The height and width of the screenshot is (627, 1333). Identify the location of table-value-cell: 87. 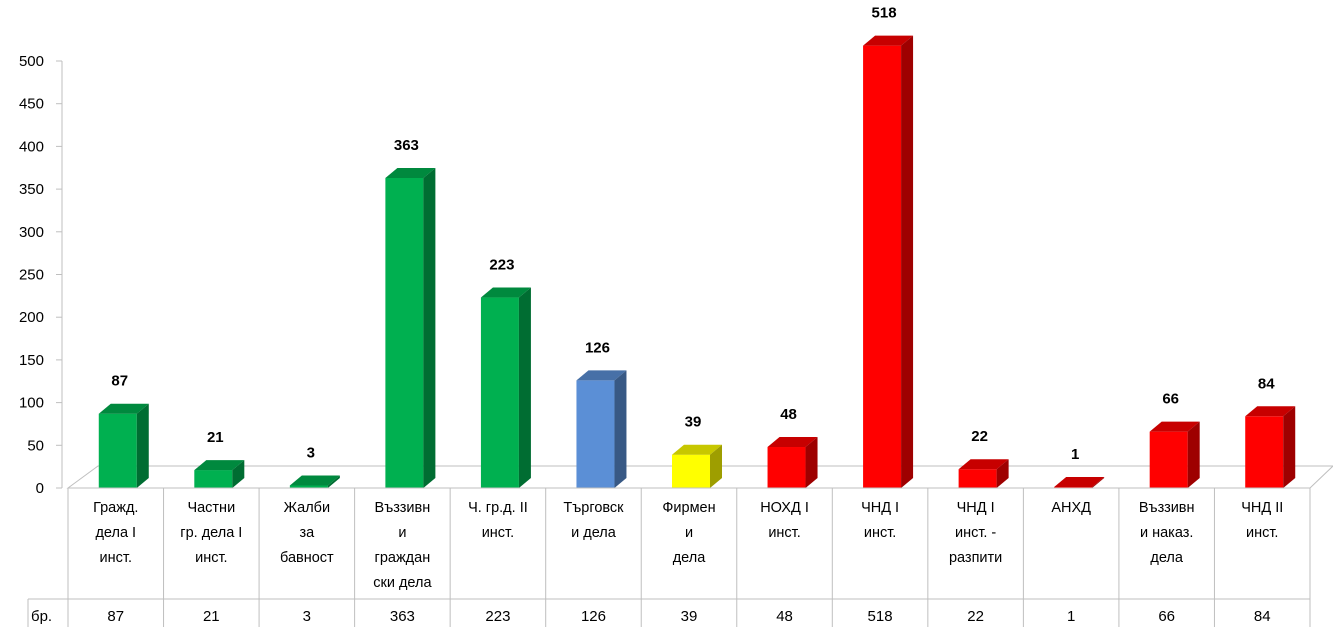
(115, 616).